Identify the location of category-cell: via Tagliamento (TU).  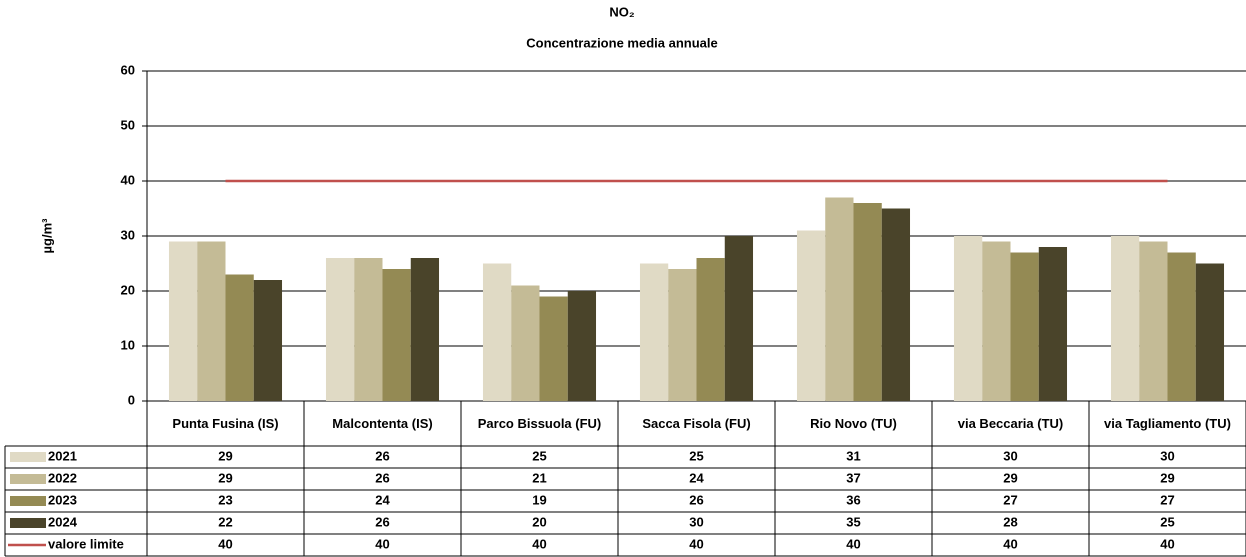
(1167, 423).